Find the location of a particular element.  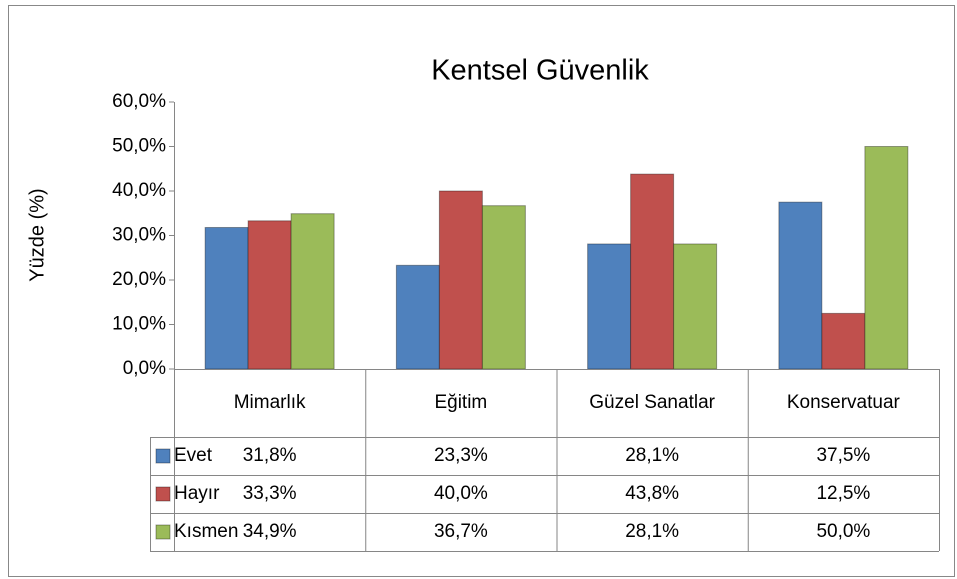

x-tick-label: Güzel Sanatlar is located at coordinates (652, 402).